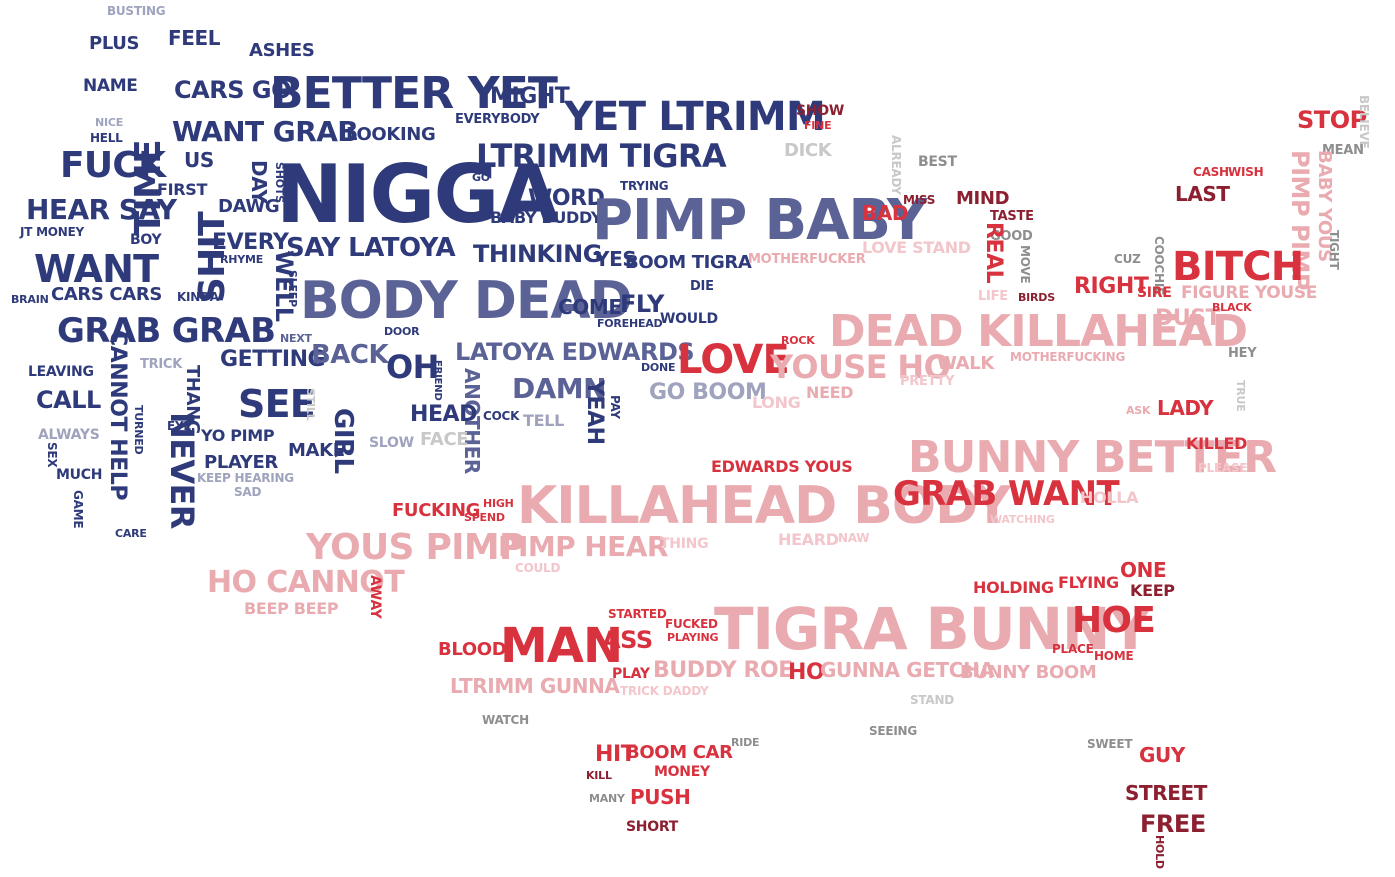 Image resolution: width=1395 pixels, height=877 pixels. What do you see at coordinates (885, 213) in the screenshot?
I see `cloud-word: BAD` at bounding box center [885, 213].